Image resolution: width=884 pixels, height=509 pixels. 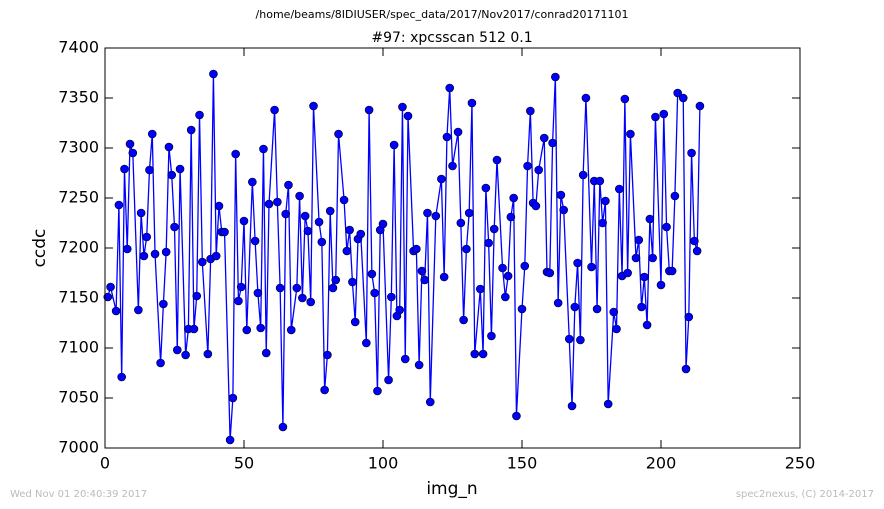 I want to click on y-tick-label: 7150, so click(x=78, y=297).